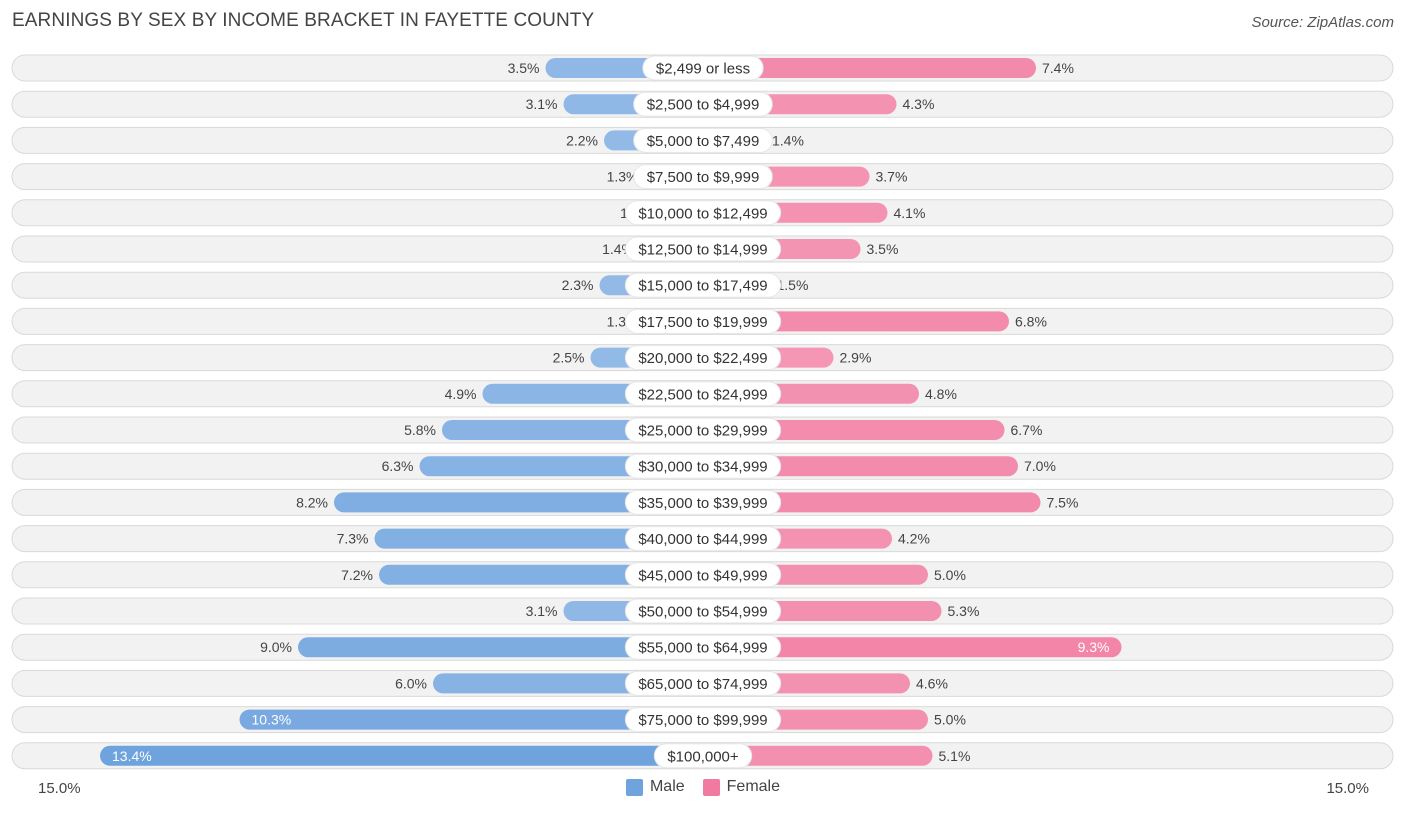 This screenshot has height=813, width=1406. I want to click on category-label: $15,000 to $17,499, so click(702, 286).